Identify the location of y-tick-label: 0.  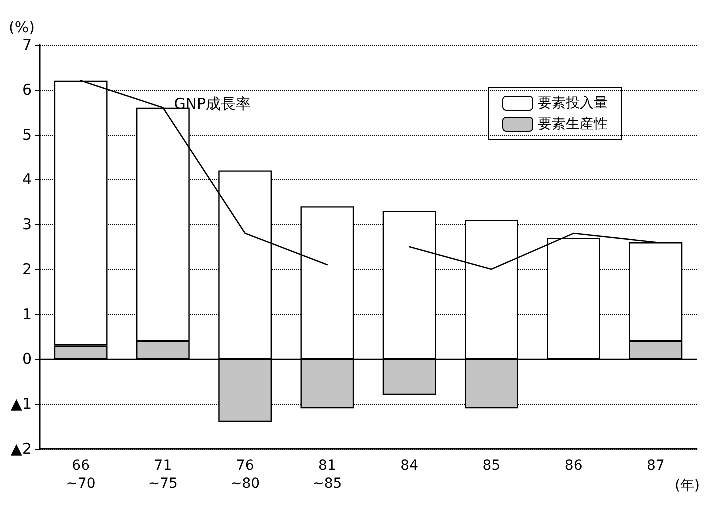
(27, 359).